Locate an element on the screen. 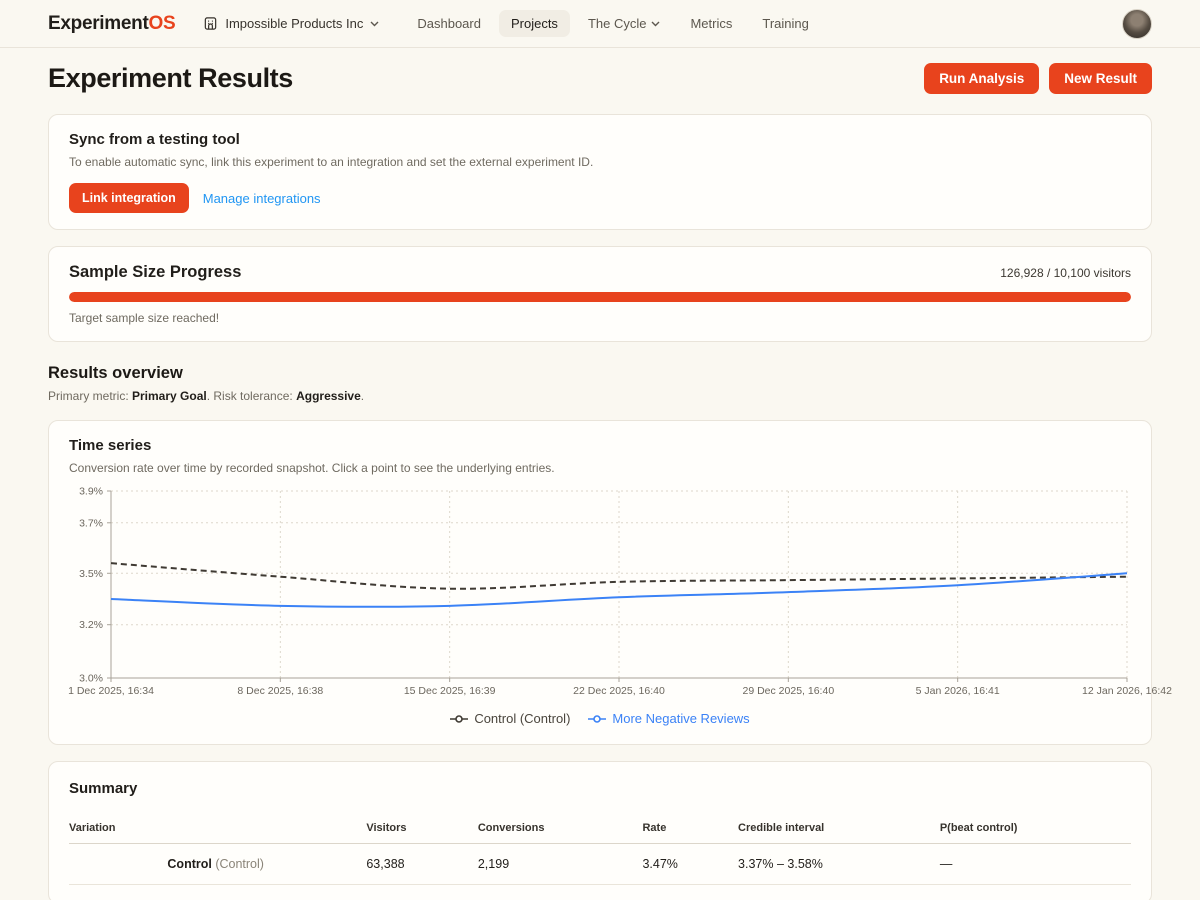 The height and width of the screenshot is (900, 1200). new-result-button: New Result is located at coordinates (1100, 78).